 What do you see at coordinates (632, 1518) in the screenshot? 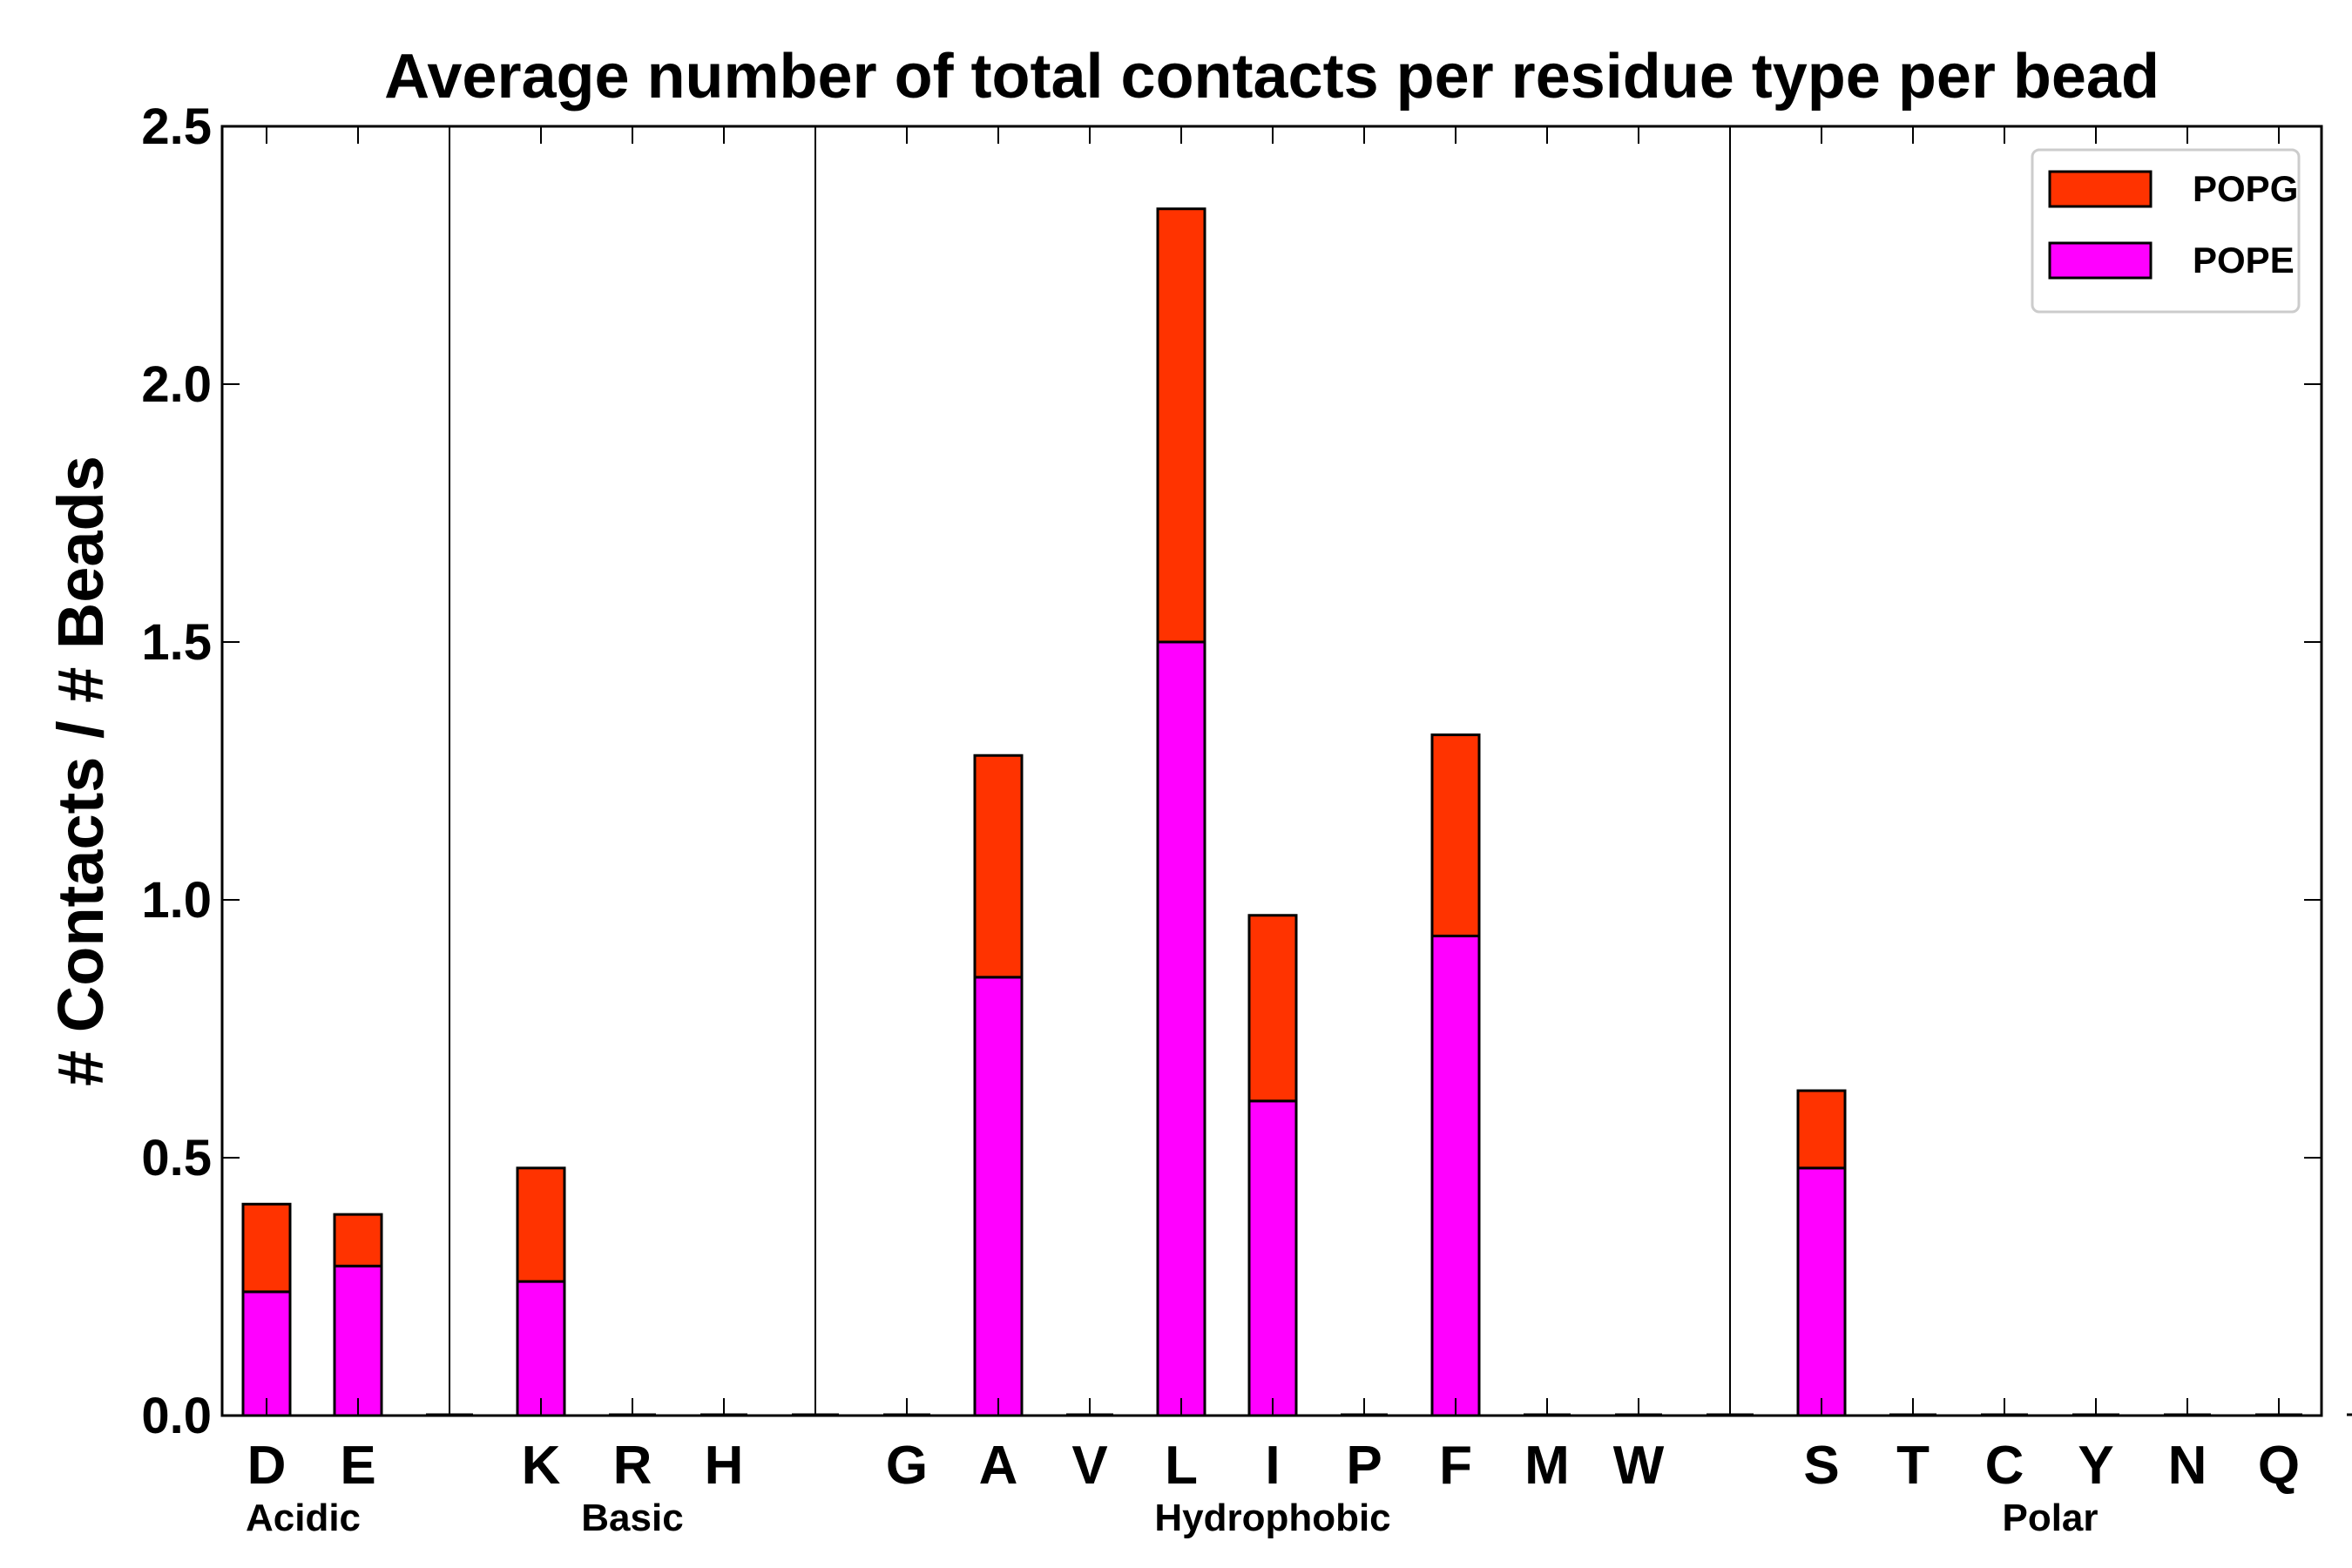
I see `group-label: Basic` at bounding box center [632, 1518].